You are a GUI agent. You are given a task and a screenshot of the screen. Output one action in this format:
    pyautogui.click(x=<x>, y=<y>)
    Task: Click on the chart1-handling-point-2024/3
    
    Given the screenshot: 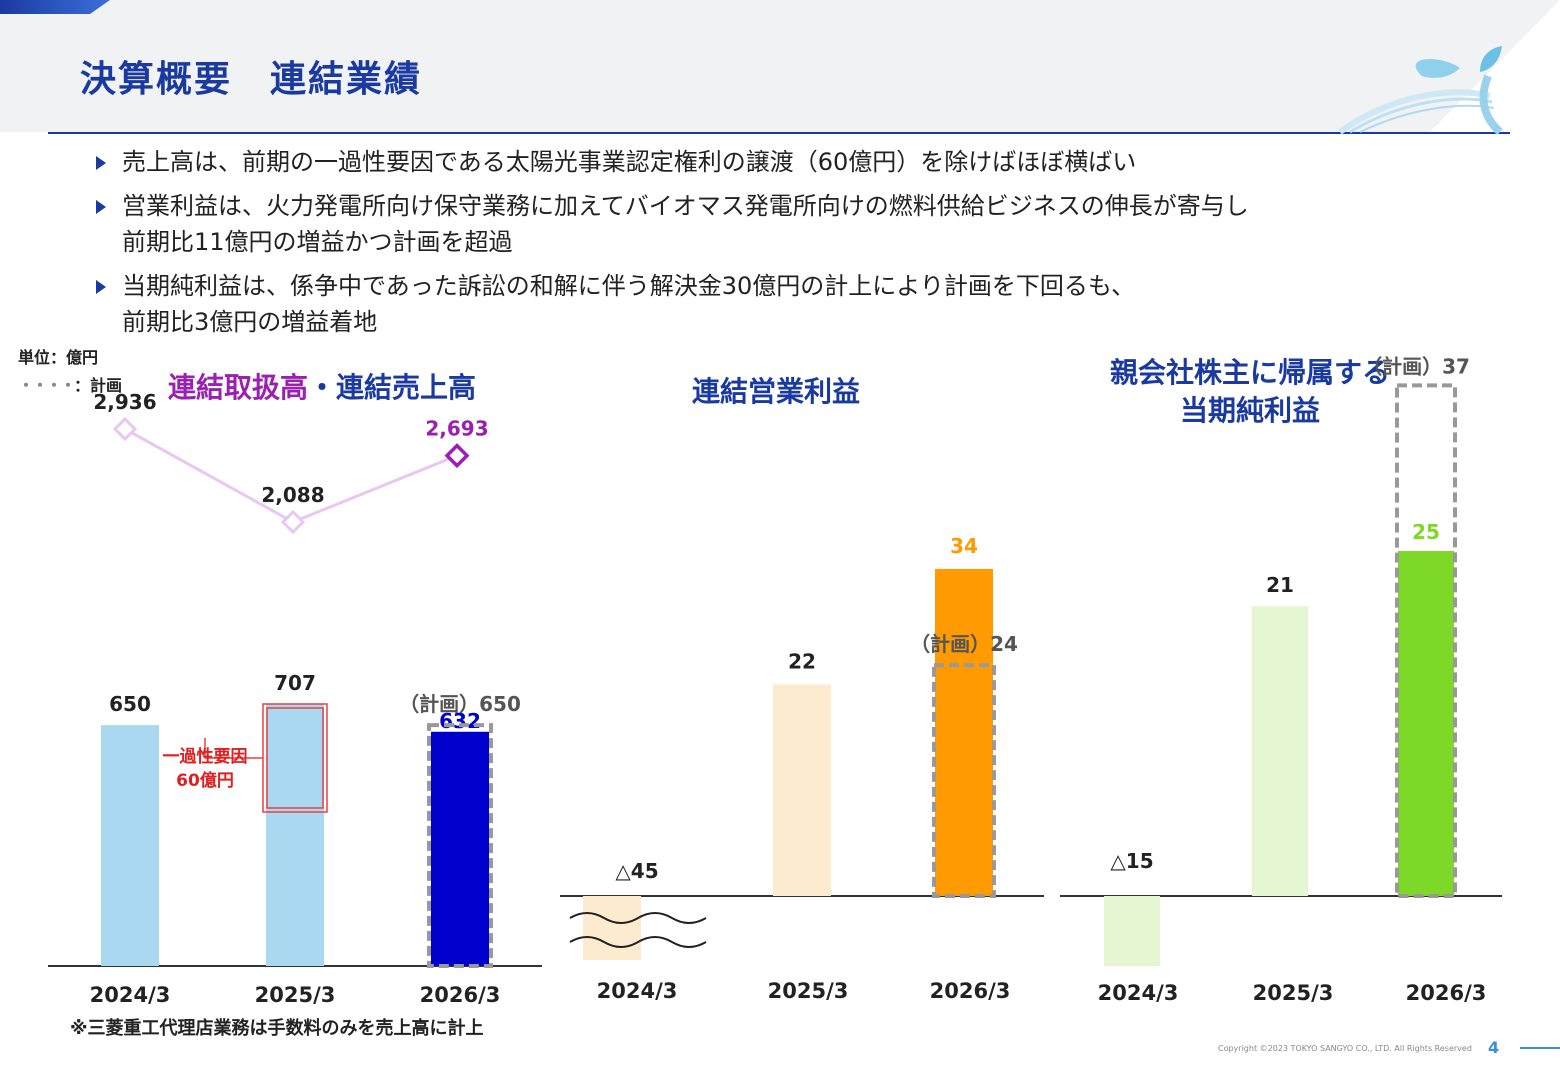 What is the action you would take?
    pyautogui.click(x=125, y=429)
    